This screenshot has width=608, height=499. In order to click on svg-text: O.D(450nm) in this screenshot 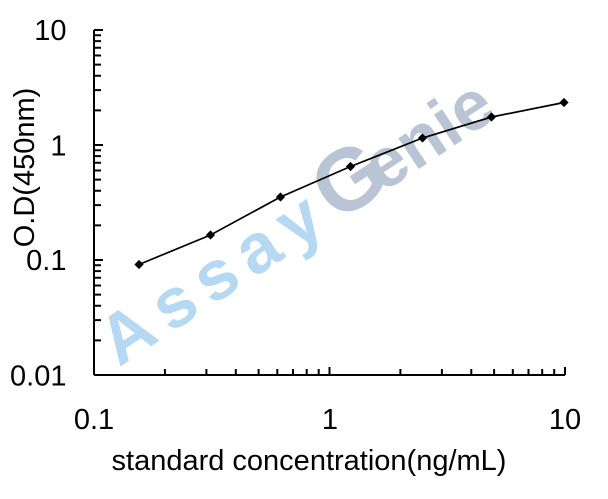, I will do `click(25, 168)`.